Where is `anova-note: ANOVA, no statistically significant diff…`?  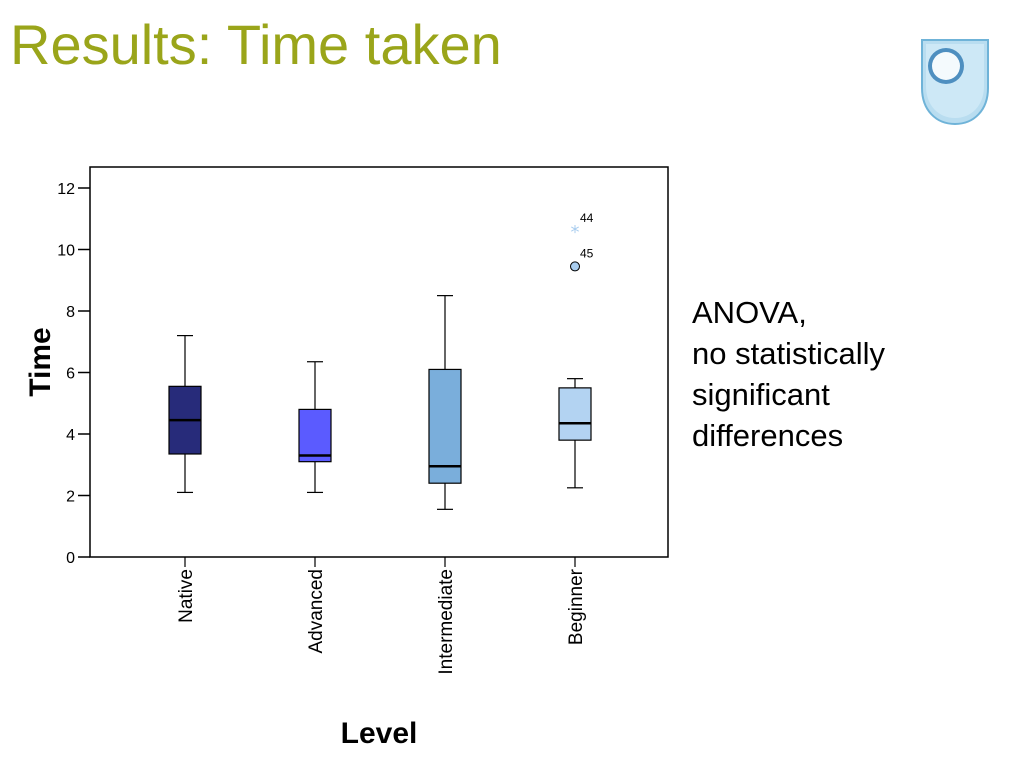 anova-note: ANOVA, no statistically significant diff… is located at coordinates (788, 374).